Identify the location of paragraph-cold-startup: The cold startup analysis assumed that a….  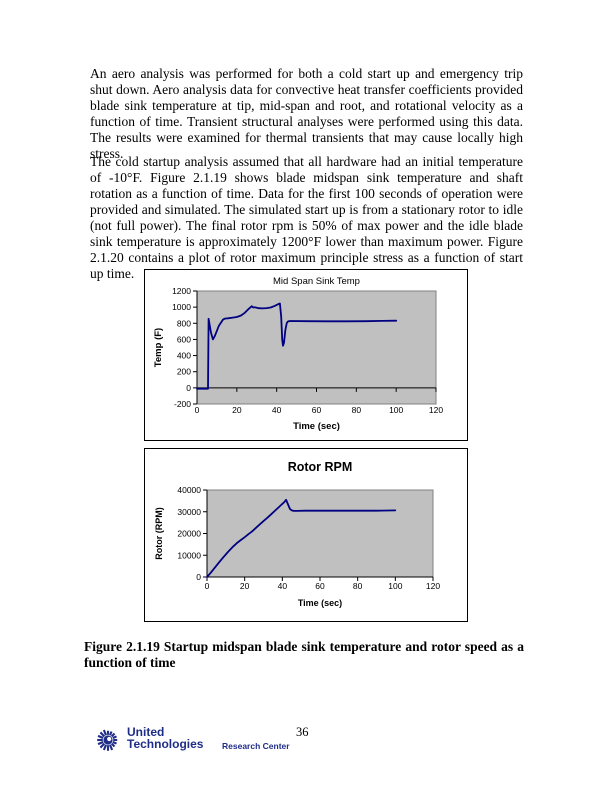
(306, 217).